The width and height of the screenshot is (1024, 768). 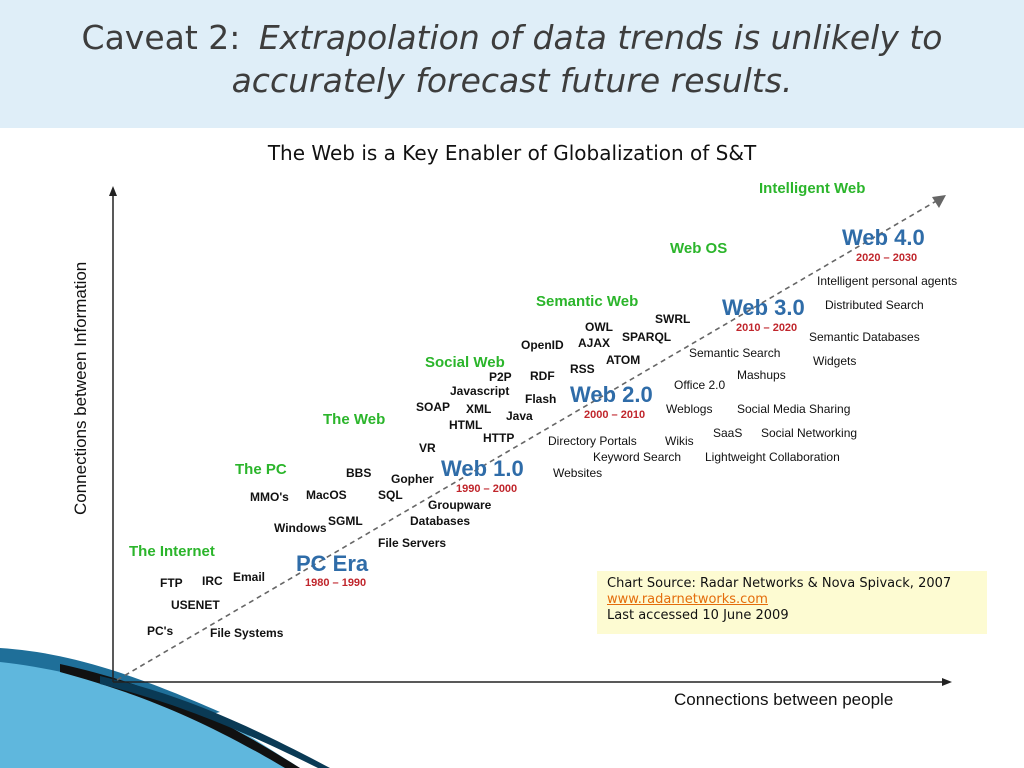 I want to click on era-label: Web 1.0, so click(x=482, y=468).